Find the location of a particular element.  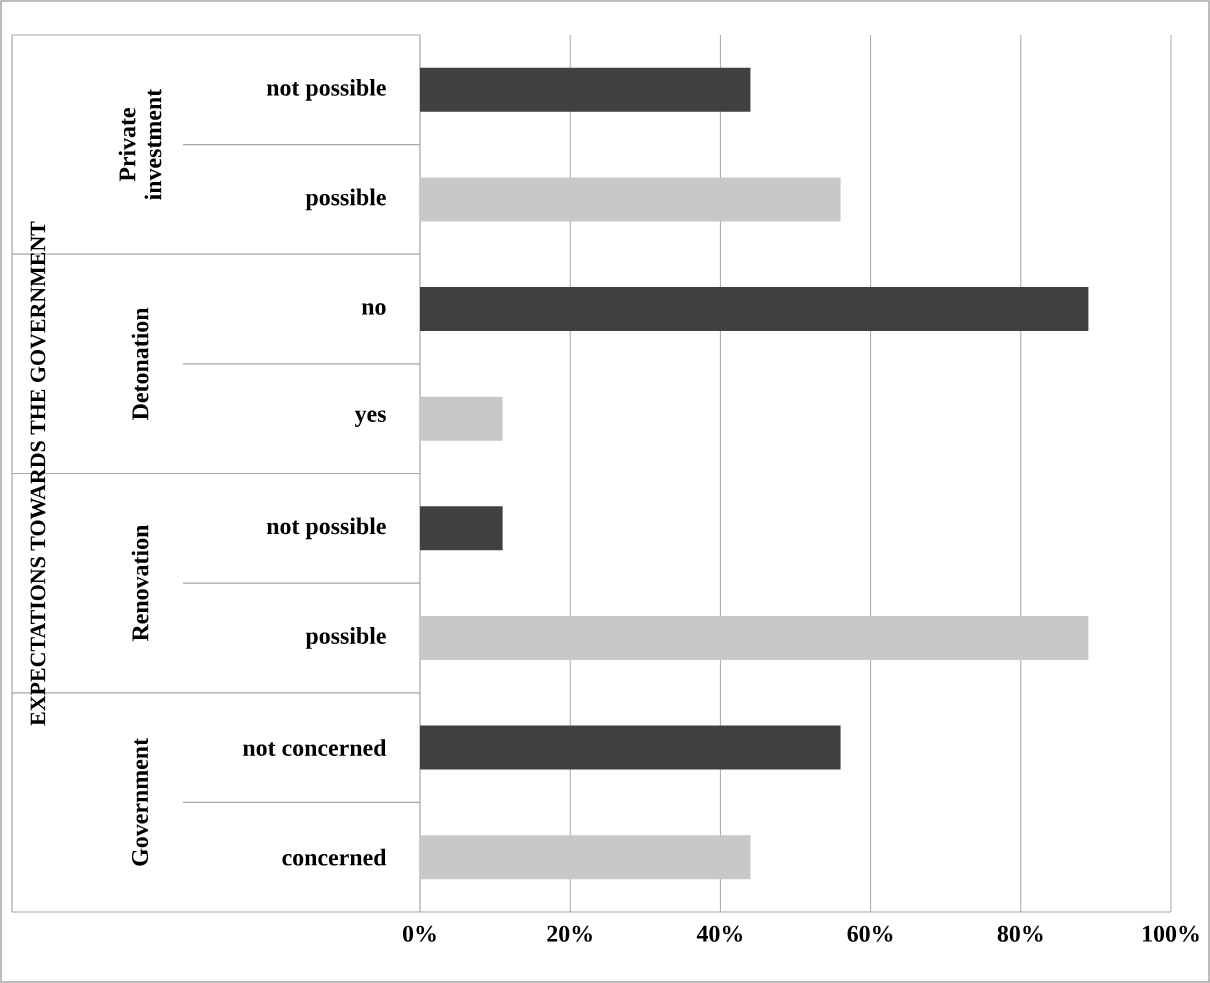

y-tick-label: no is located at coordinates (373, 309).